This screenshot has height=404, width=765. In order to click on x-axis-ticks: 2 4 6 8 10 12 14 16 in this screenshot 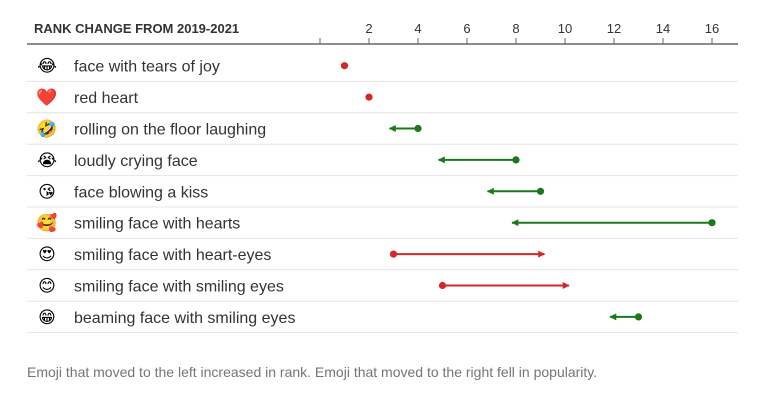, I will do `click(519, 32)`.